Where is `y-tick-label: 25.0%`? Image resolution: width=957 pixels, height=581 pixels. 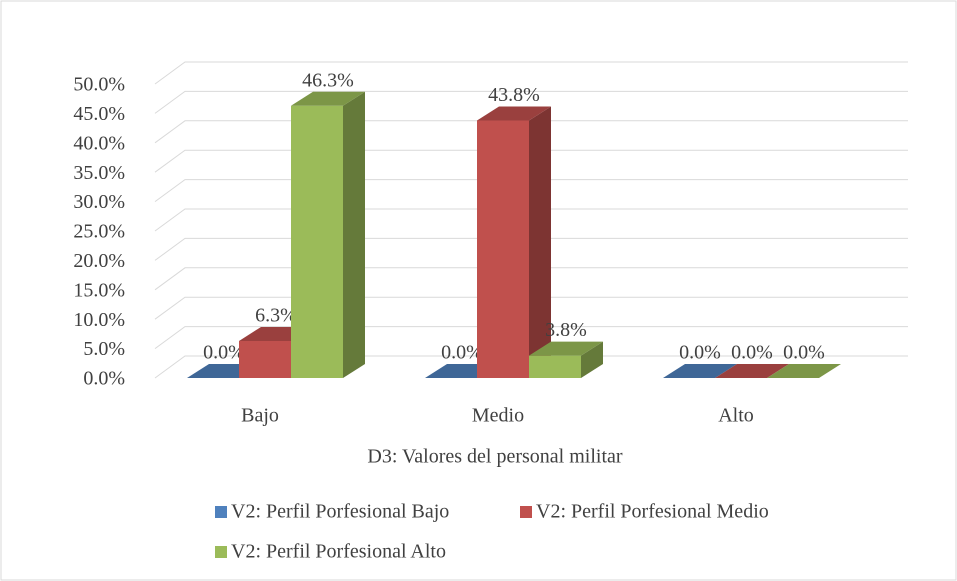 y-tick-label: 25.0% is located at coordinates (99, 232).